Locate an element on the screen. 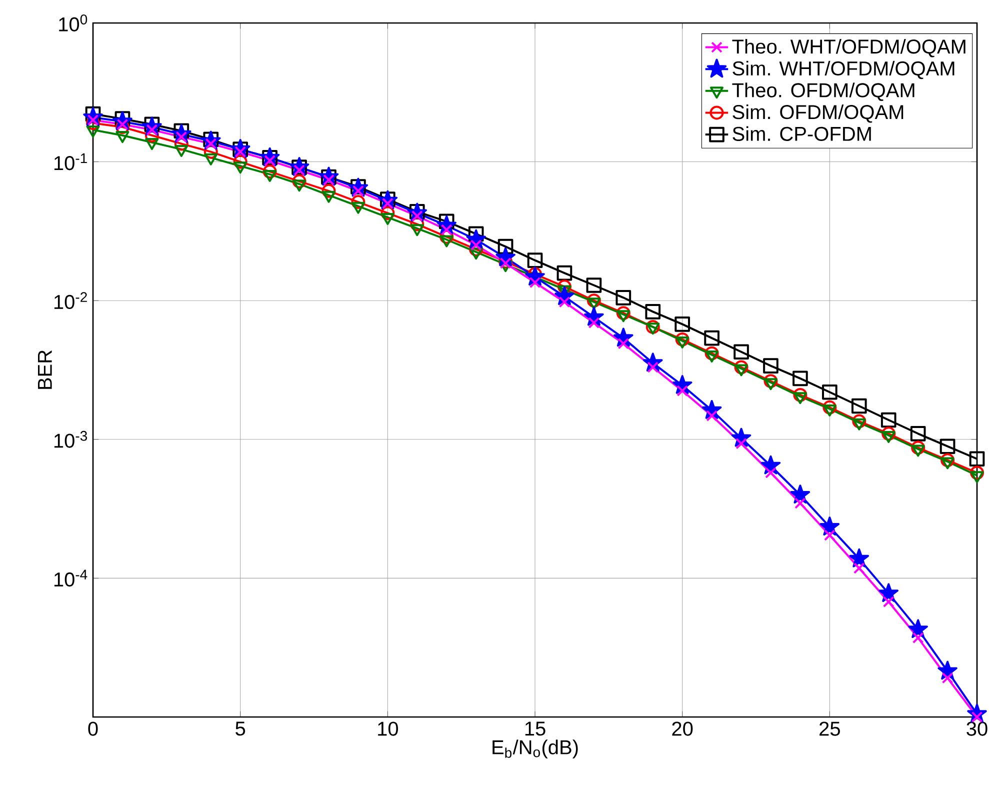 This screenshot has height=787, width=989. y-tick-label: 10$^{-3}$ is located at coordinates (71, 439).